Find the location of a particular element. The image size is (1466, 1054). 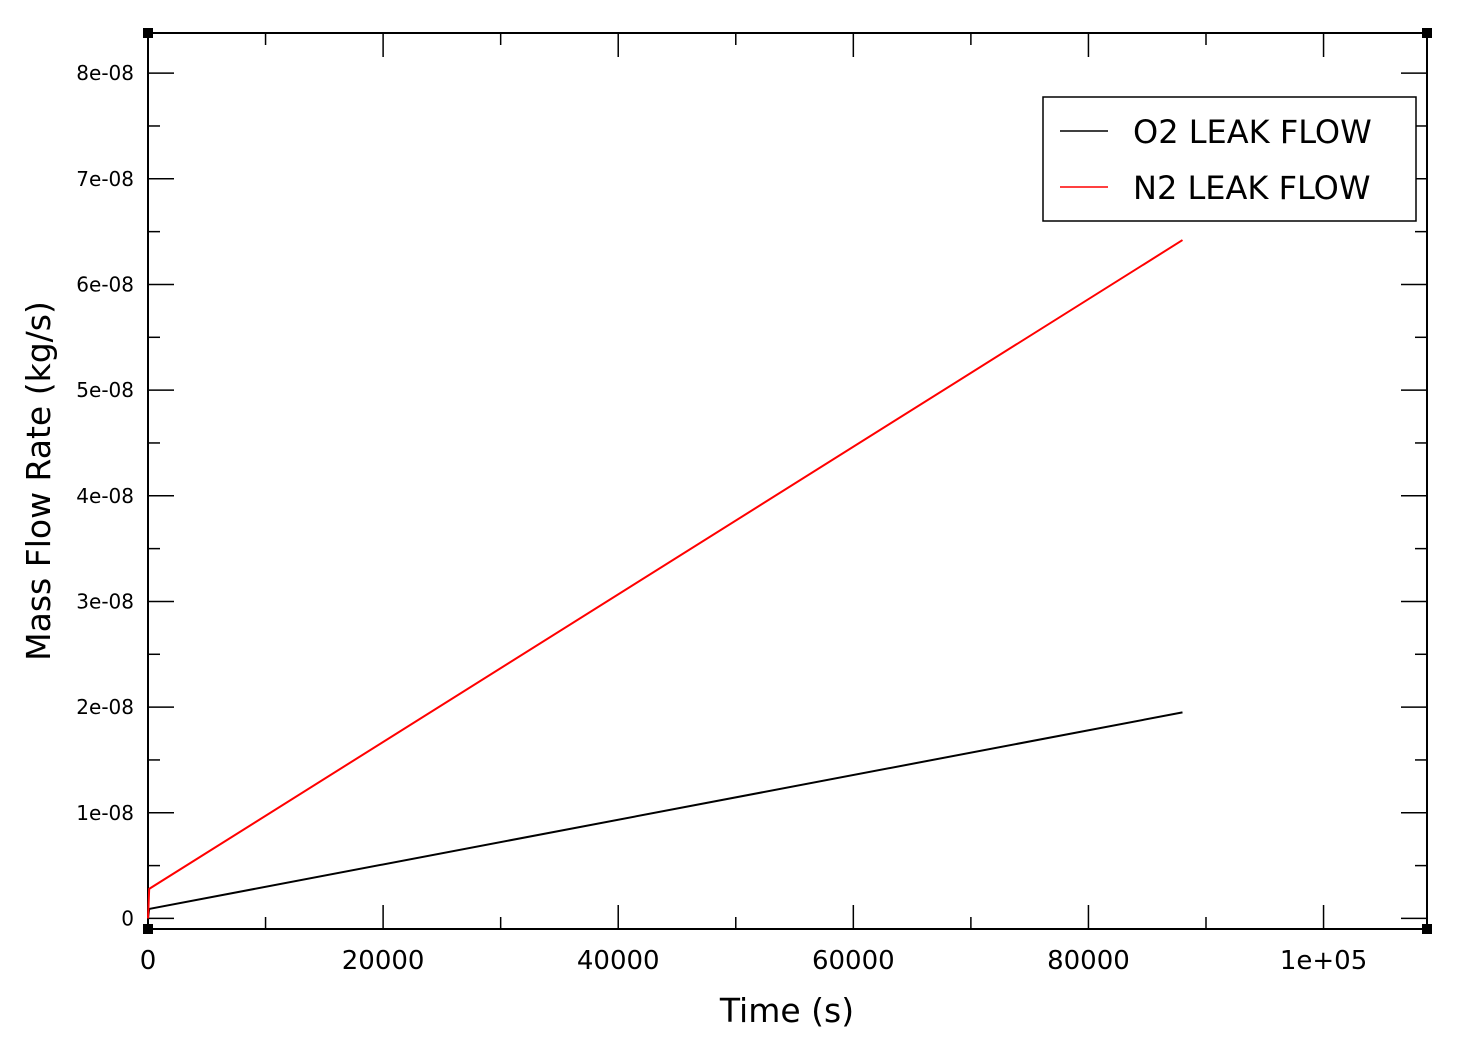

legend: O2 LEAK FLOW N2 LEAK FLOW is located at coordinates (1229, 159).